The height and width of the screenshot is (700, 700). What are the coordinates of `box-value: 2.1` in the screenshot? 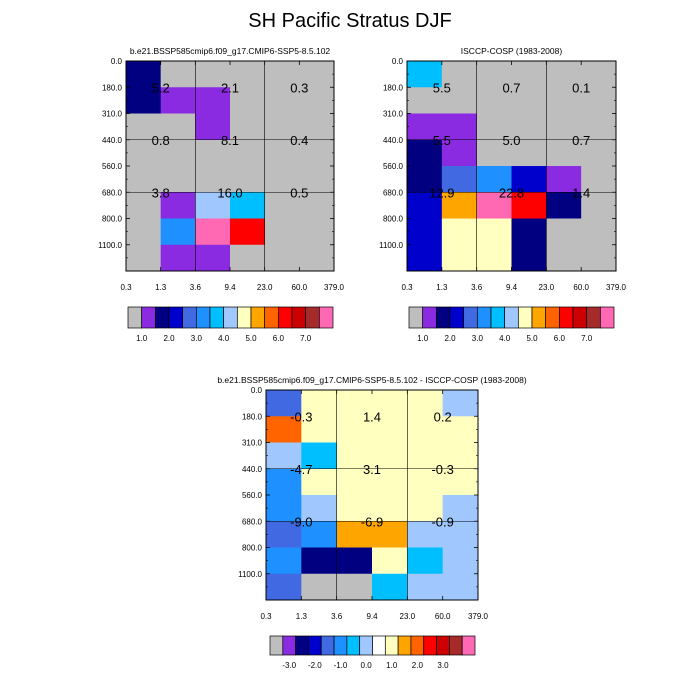 It's located at (230, 87).